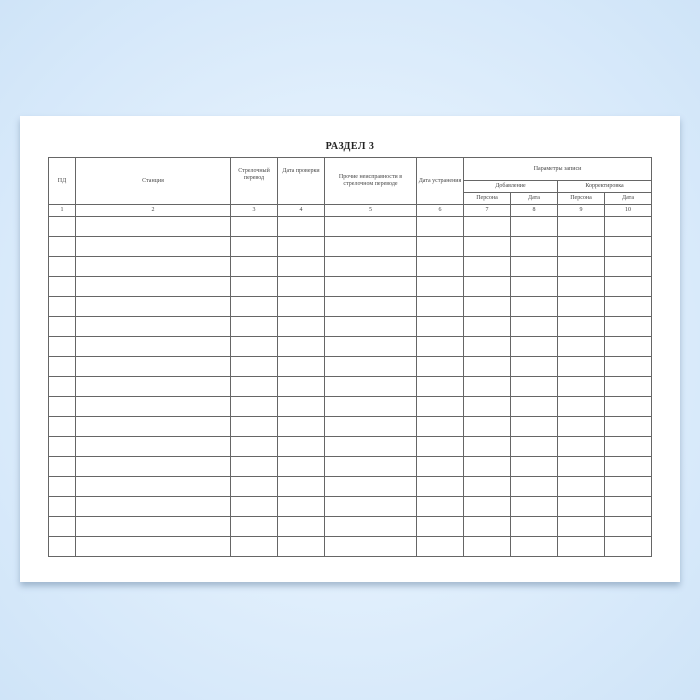 Image resolution: width=700 pixels, height=700 pixels. What do you see at coordinates (301, 210) in the screenshot?
I see `column-number: 4` at bounding box center [301, 210].